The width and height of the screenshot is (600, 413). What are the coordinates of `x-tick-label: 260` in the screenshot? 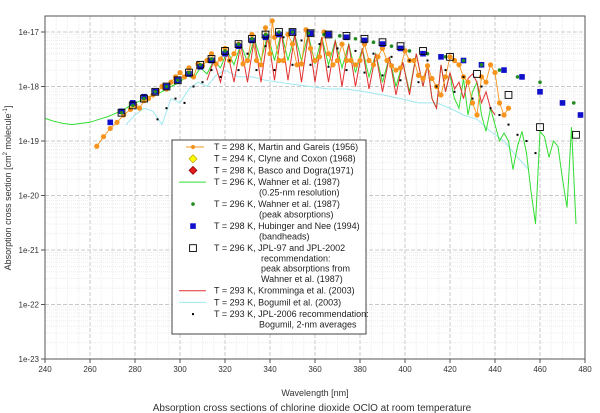 It's located at (90, 369).